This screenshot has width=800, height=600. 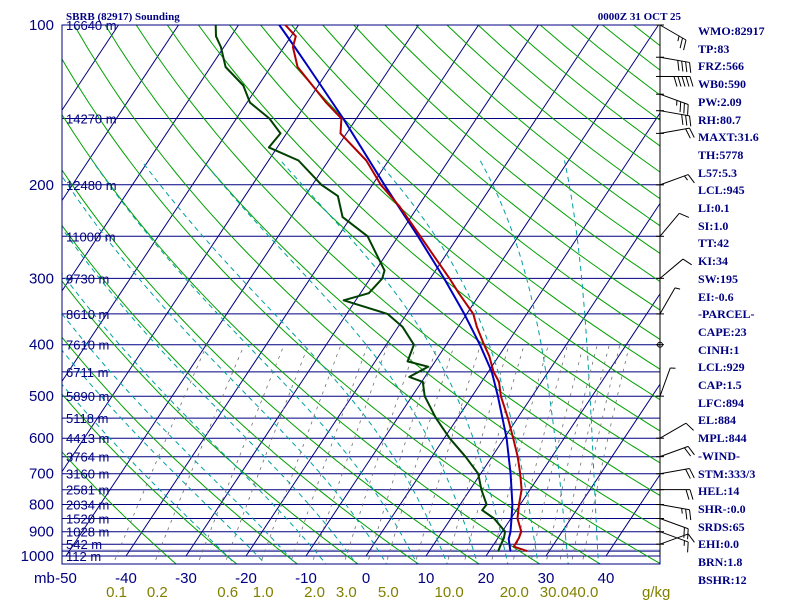 What do you see at coordinates (227, 592) in the screenshot?
I see `mixing-ratio-label: 0.6` at bounding box center [227, 592].